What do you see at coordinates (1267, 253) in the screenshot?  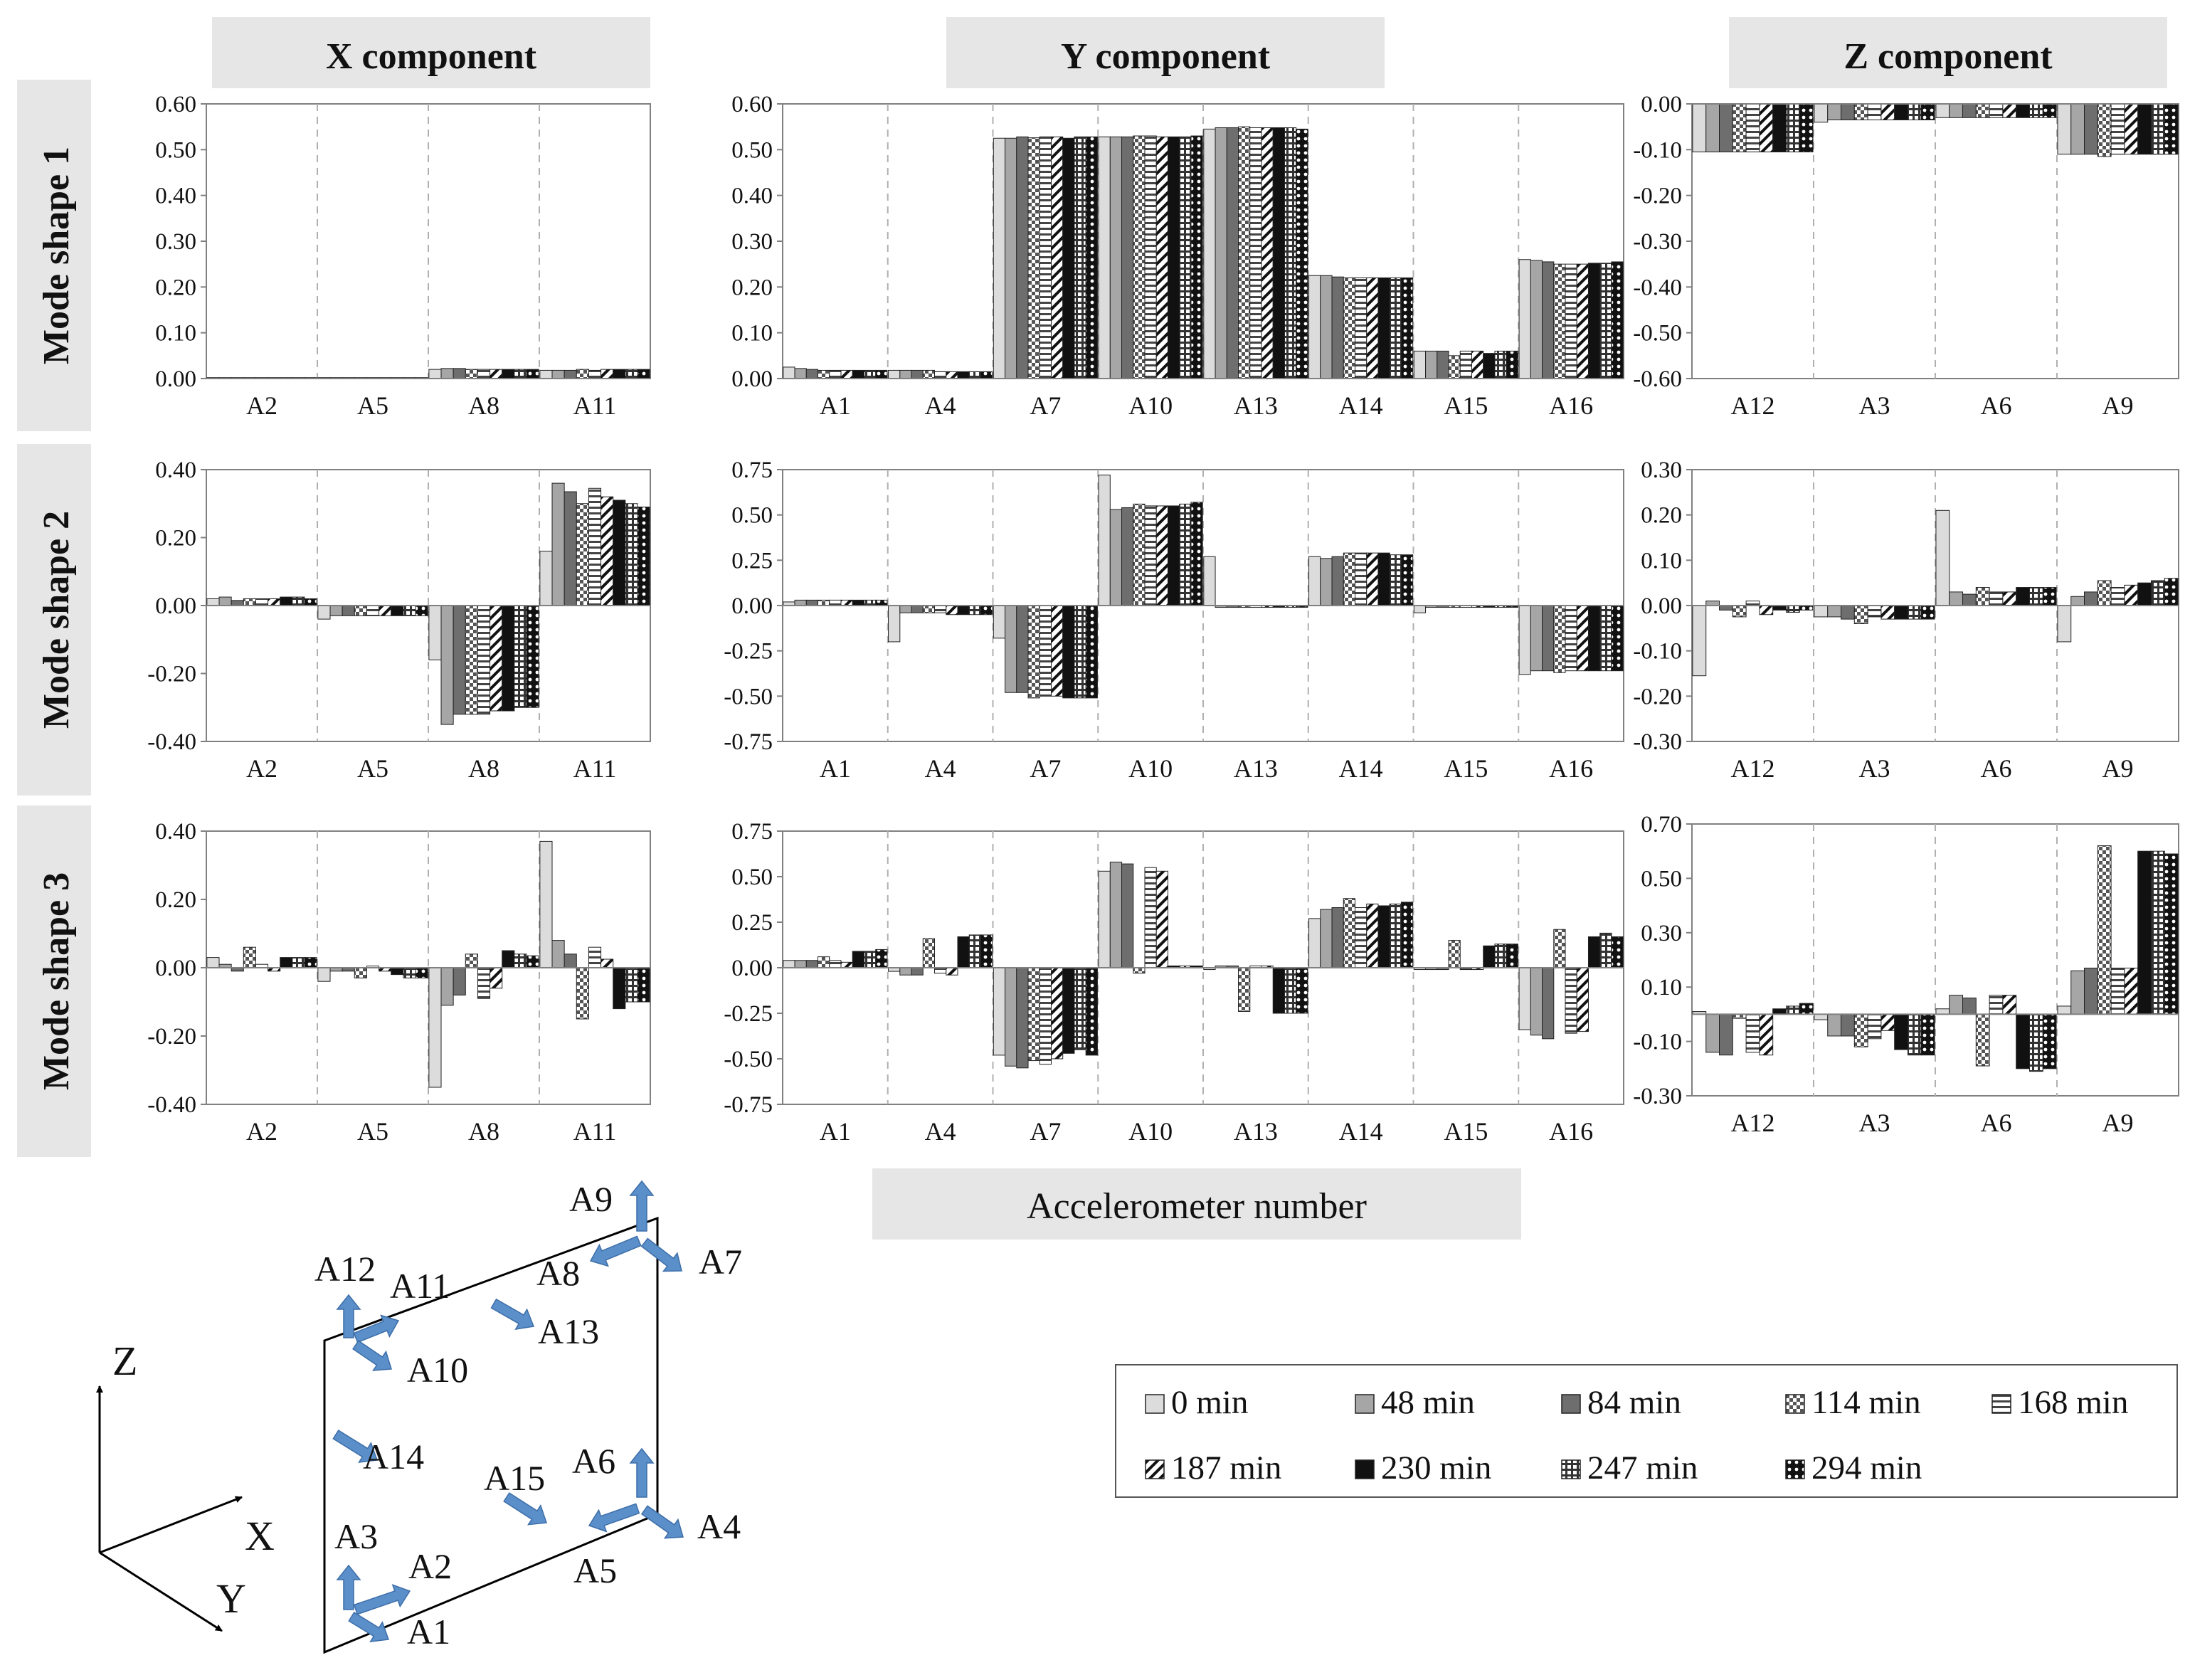 I see `bar-a13-s5` at bounding box center [1267, 253].